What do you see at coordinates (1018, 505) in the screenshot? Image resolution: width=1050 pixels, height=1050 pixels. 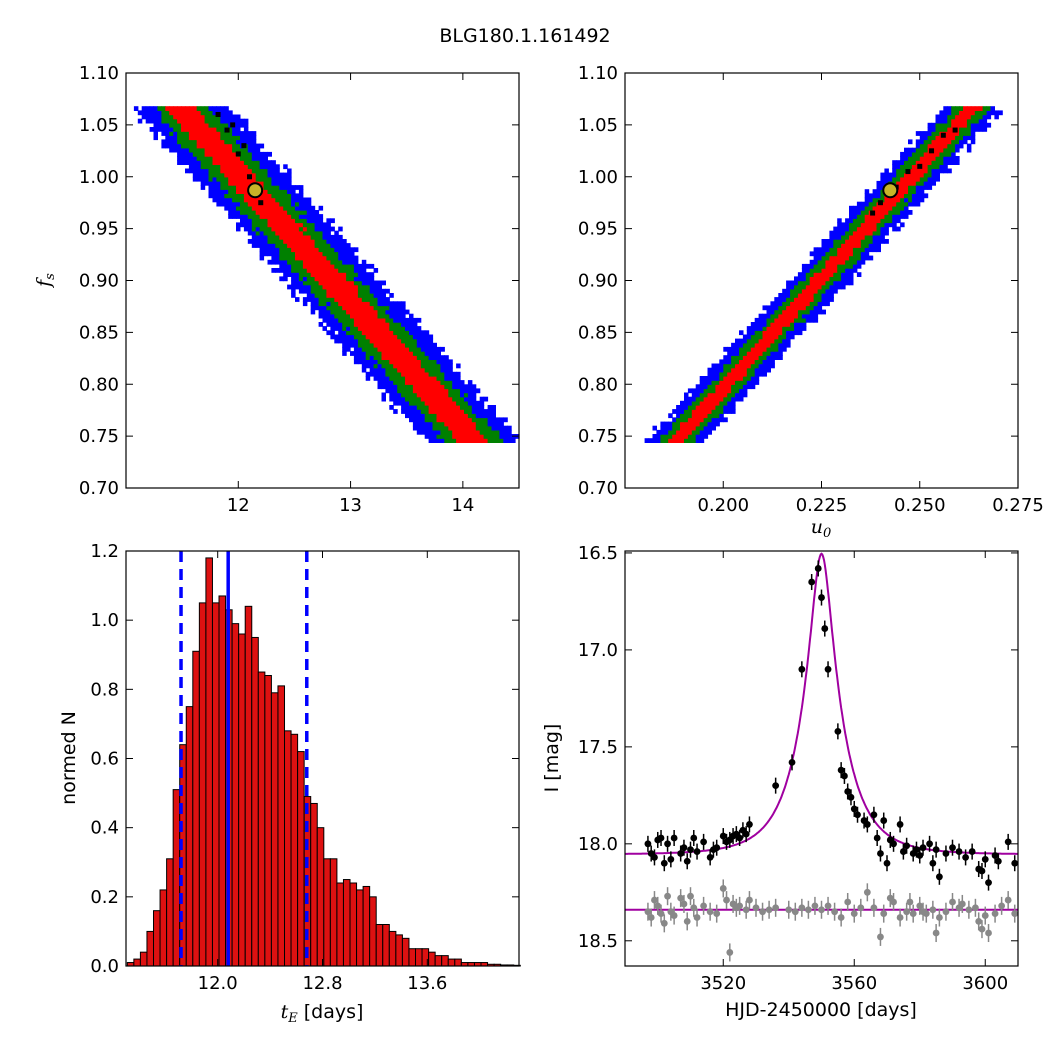 I see `x-tick-label: 0.275` at bounding box center [1018, 505].